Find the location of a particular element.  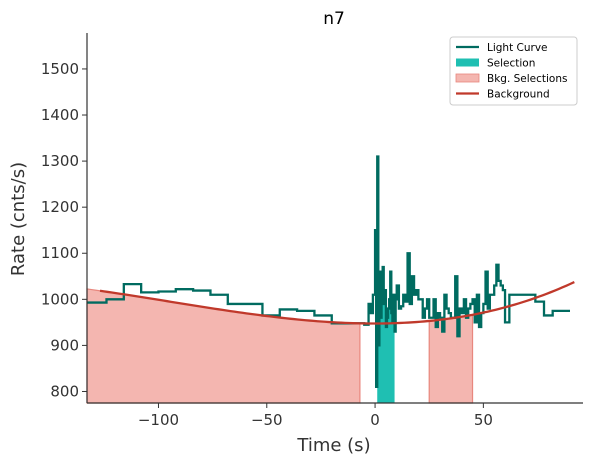

y-tick-label: 1400 is located at coordinates (60, 115).